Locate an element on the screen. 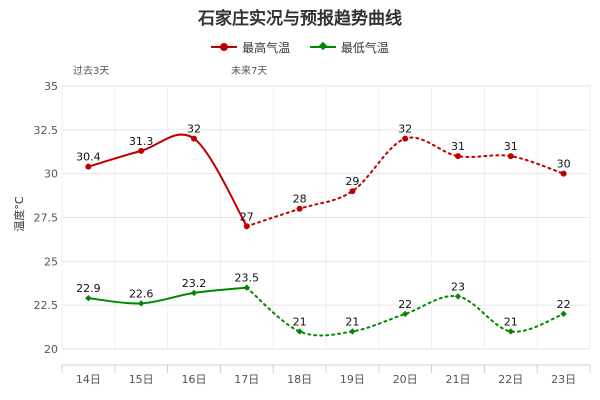 This screenshot has height=400, width=600. x-tick-label: 21日 is located at coordinates (458, 379).